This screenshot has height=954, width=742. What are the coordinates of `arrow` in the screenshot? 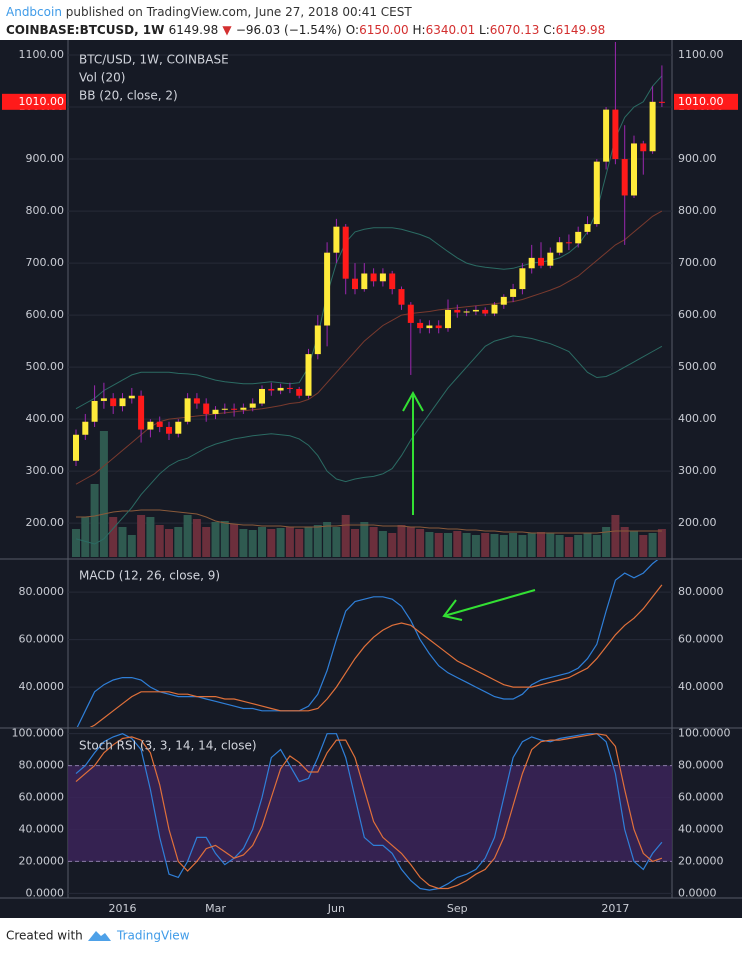 It's located at (489, 603).